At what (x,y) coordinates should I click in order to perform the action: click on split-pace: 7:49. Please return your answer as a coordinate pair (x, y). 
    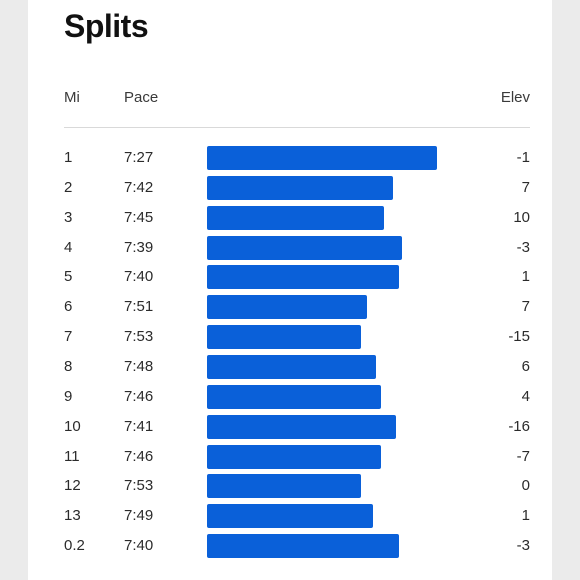
    Looking at the image, I should click on (139, 516).